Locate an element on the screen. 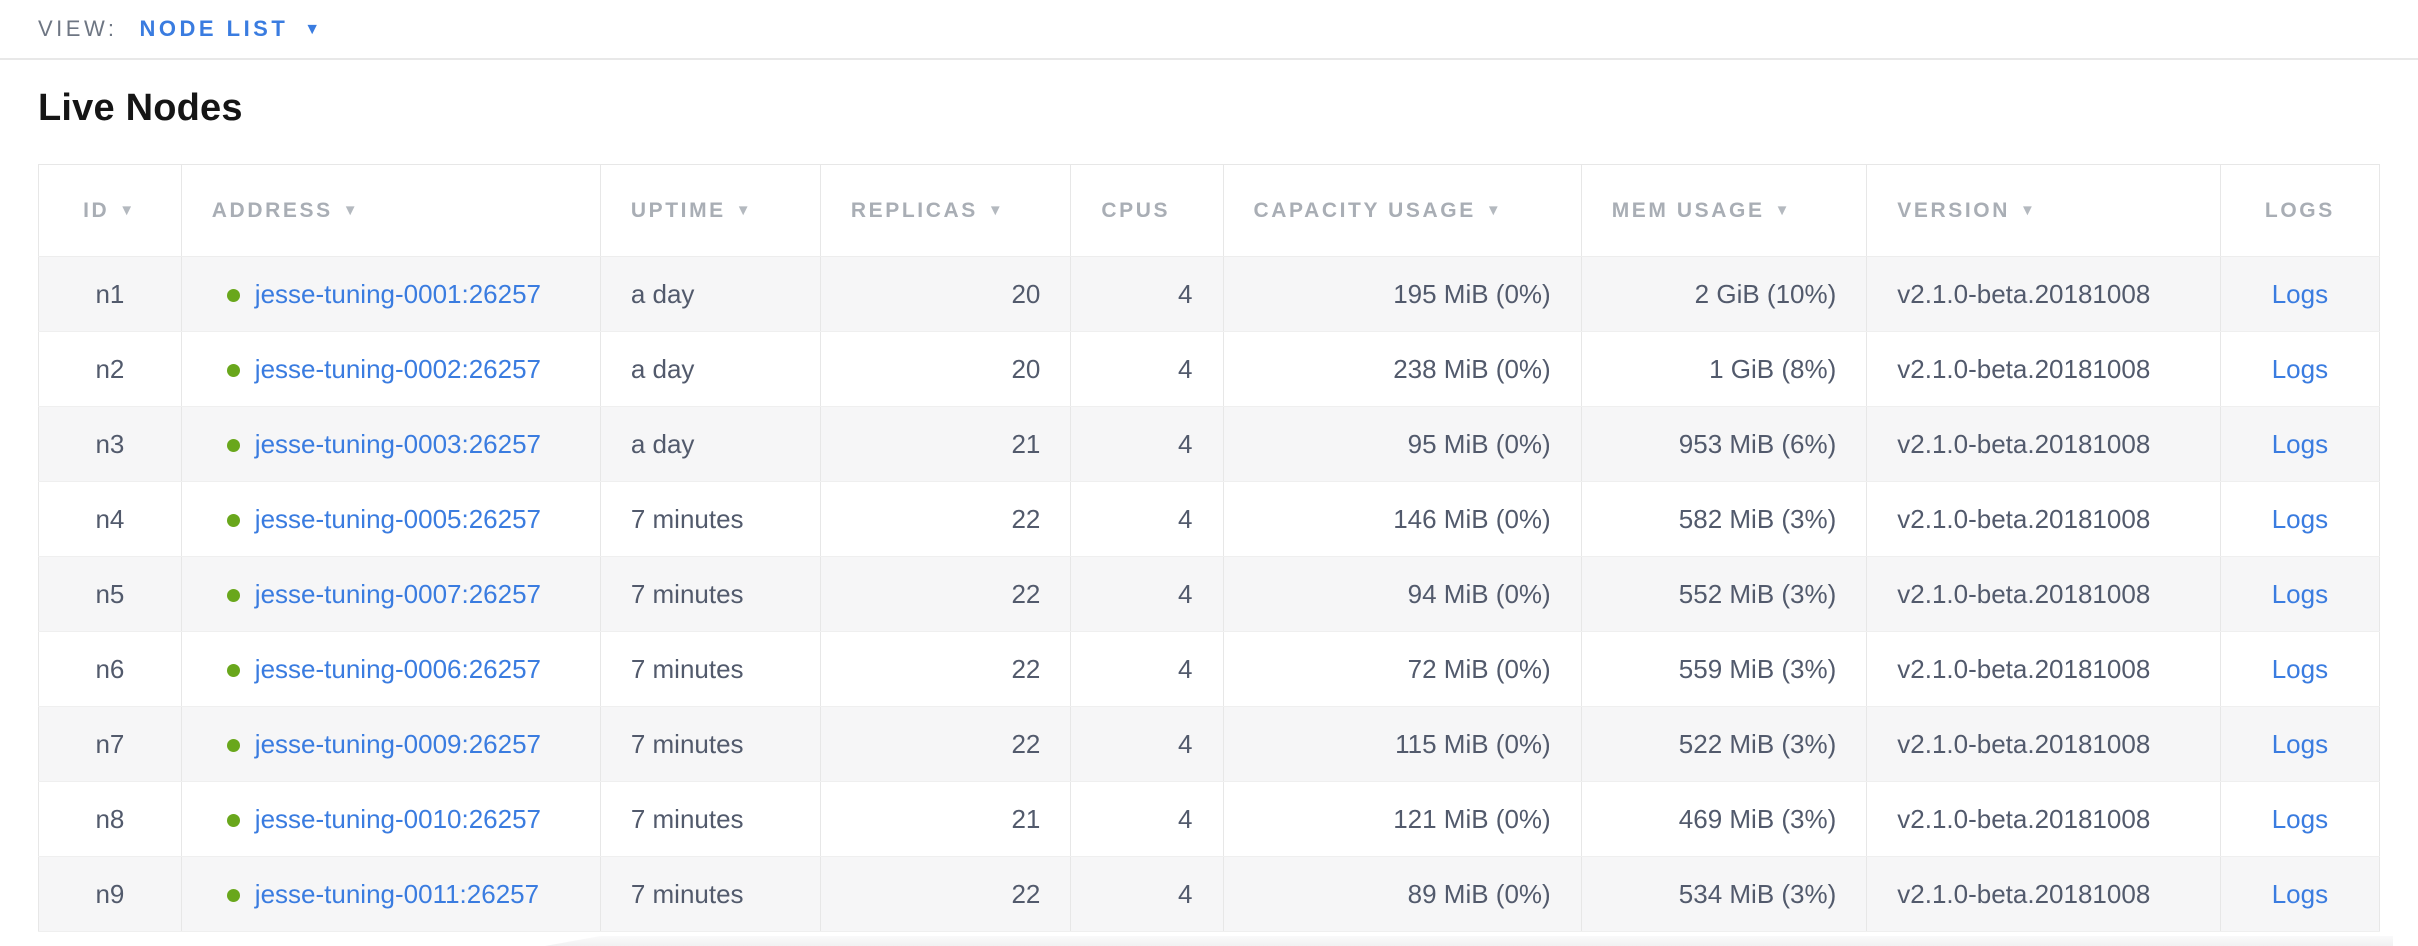  node-capacity-usage: 89 MiB (0%) is located at coordinates (1479, 893).